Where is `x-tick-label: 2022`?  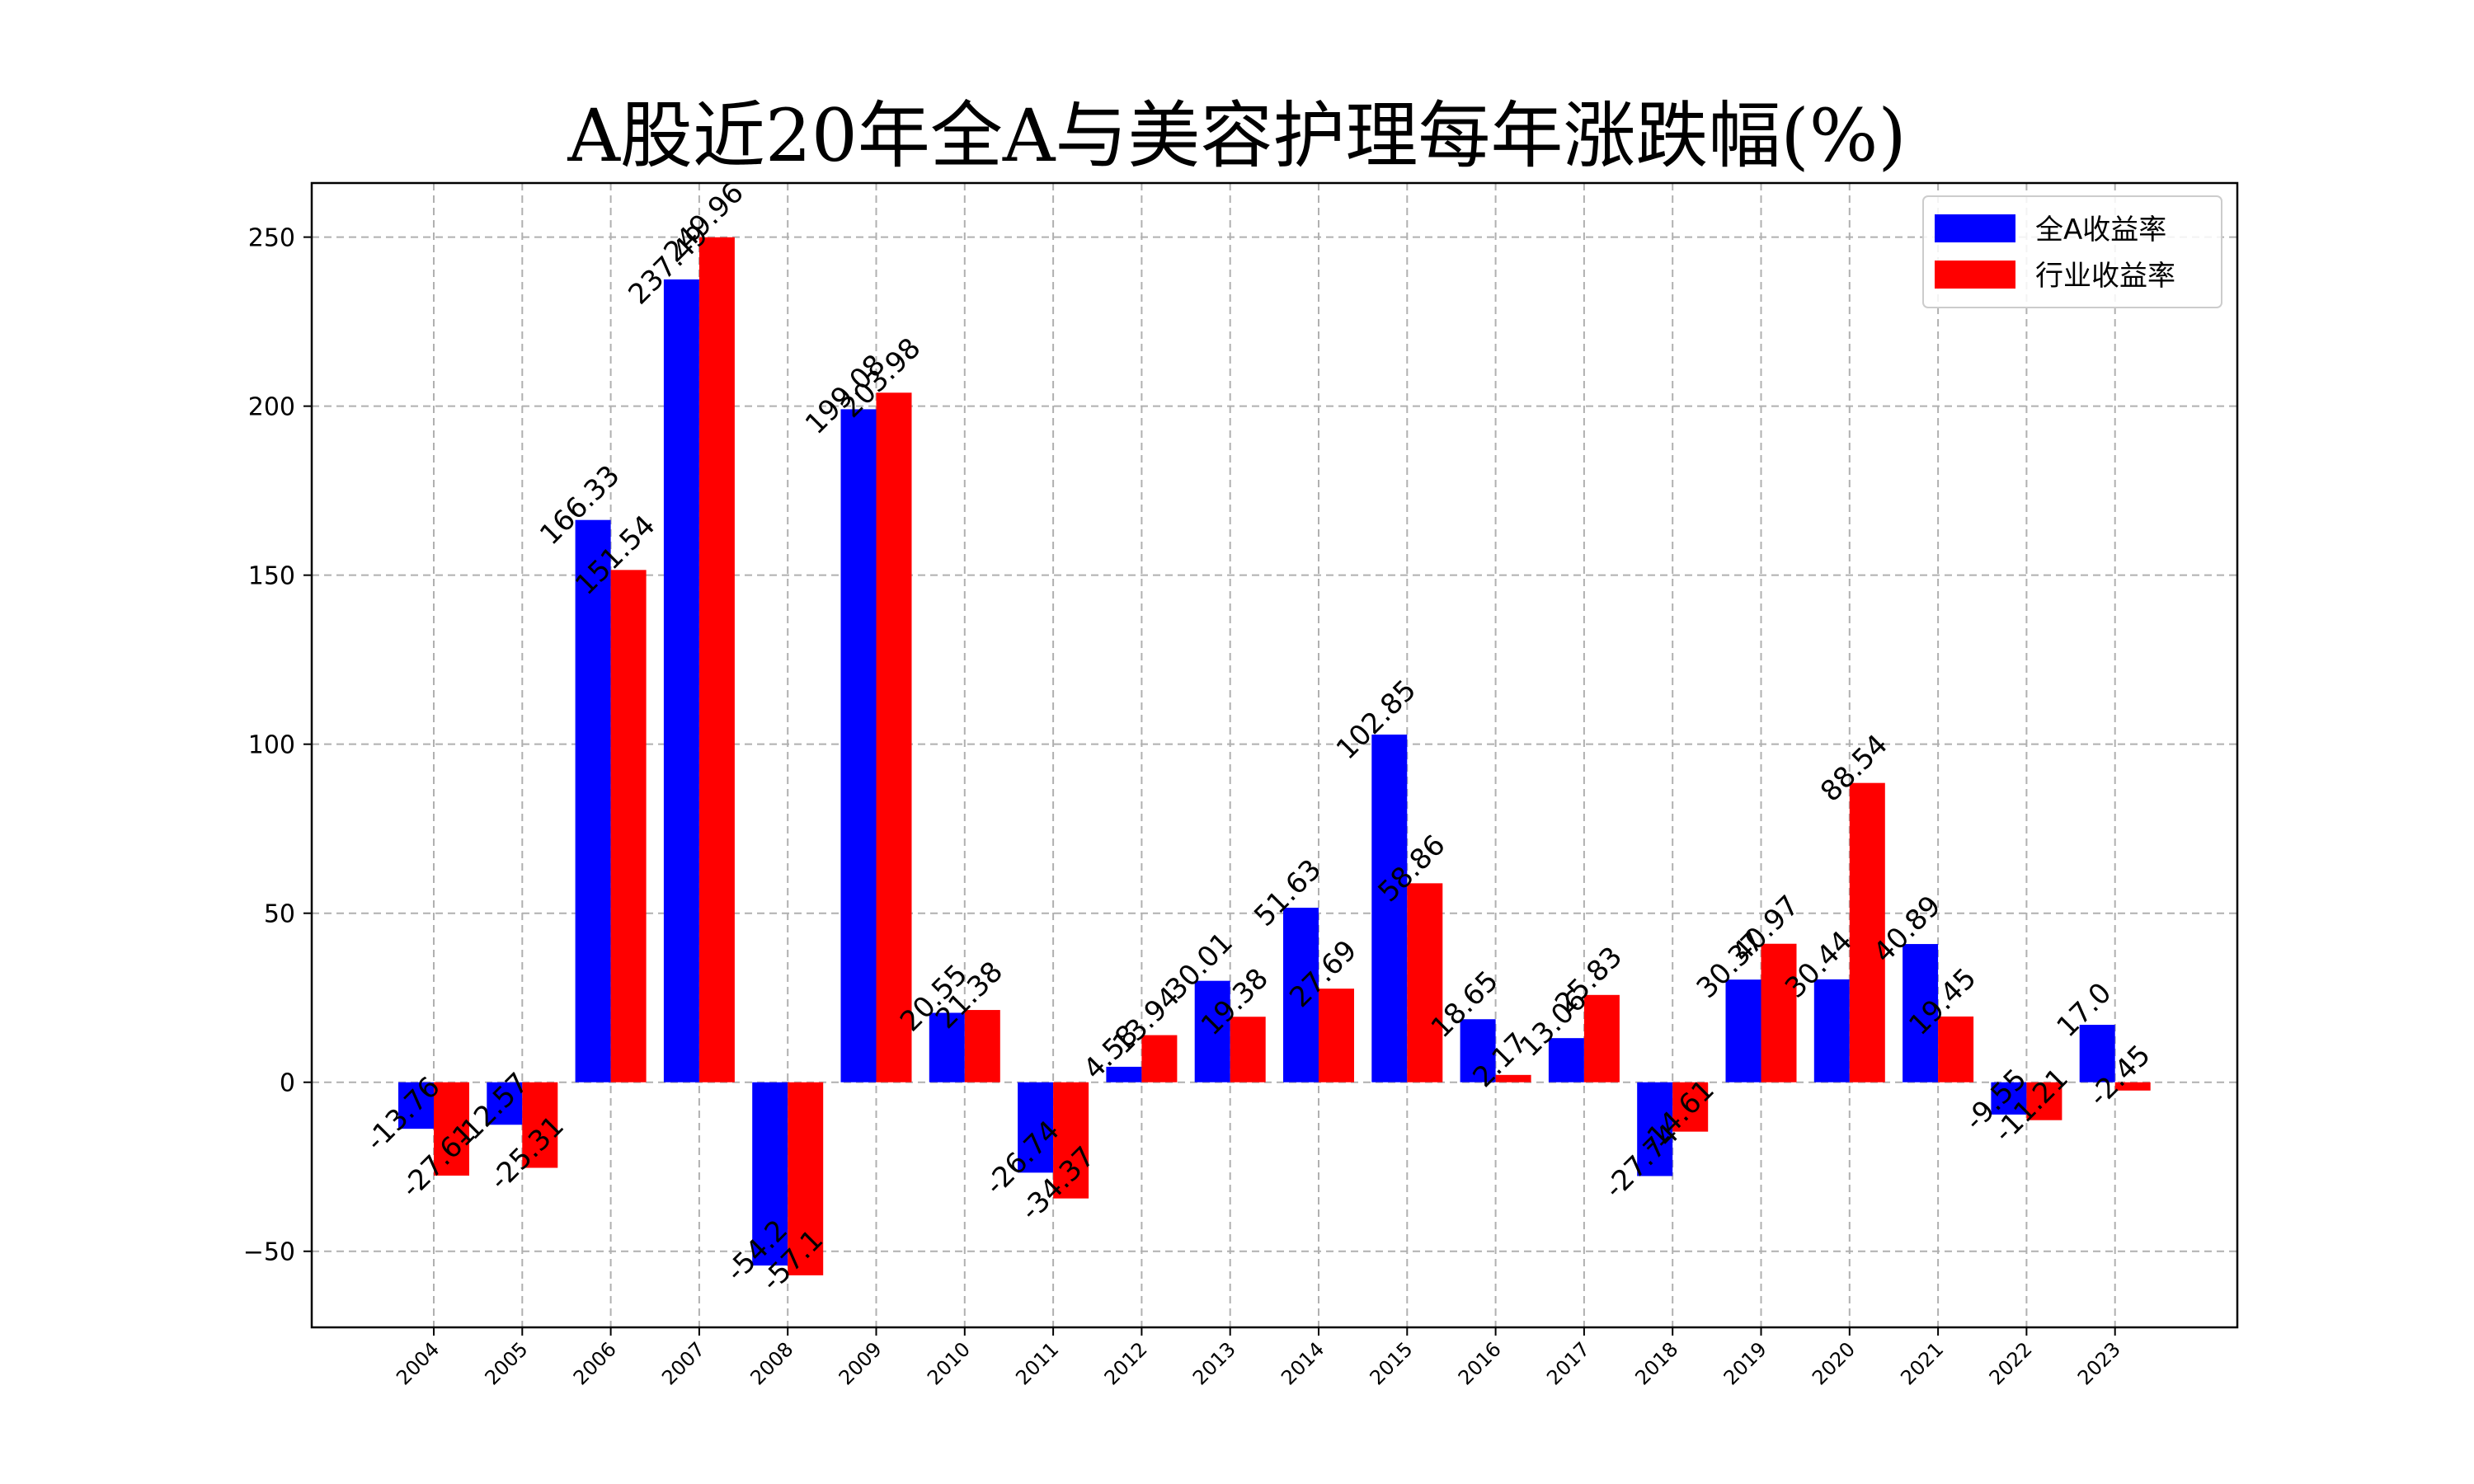
x-tick-label: 2022 is located at coordinates (2011, 1363).